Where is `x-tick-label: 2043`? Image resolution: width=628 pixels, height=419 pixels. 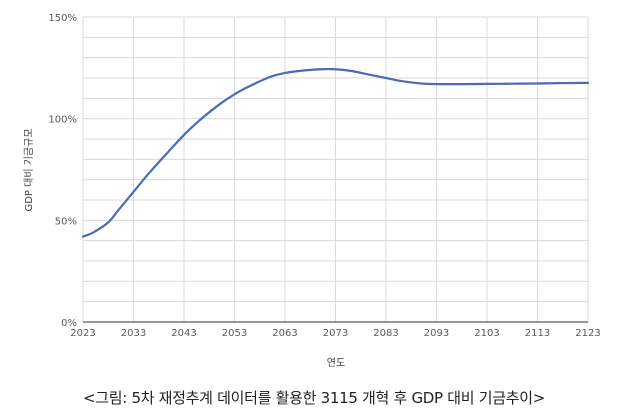 x-tick-label: 2043 is located at coordinates (183, 333).